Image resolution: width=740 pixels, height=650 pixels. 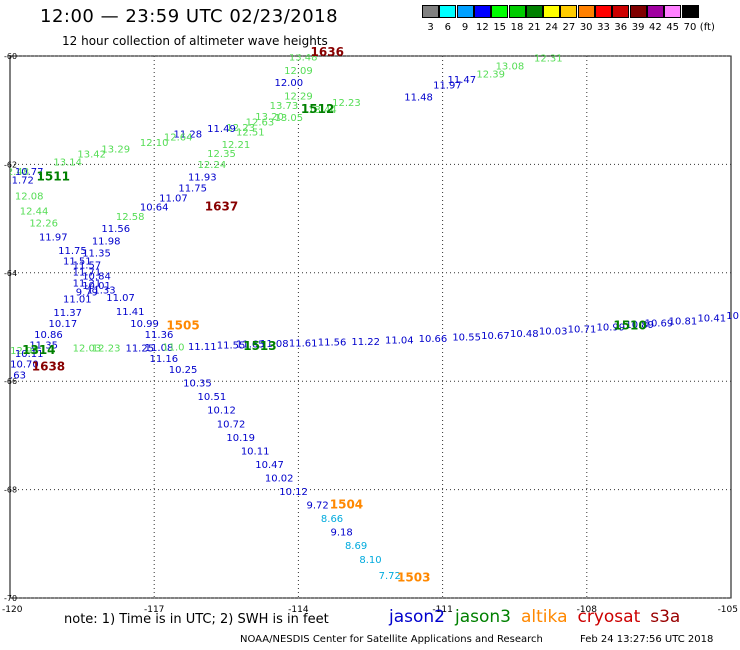 I want to click on wave-height-label: 10.19, so click(x=240, y=438).